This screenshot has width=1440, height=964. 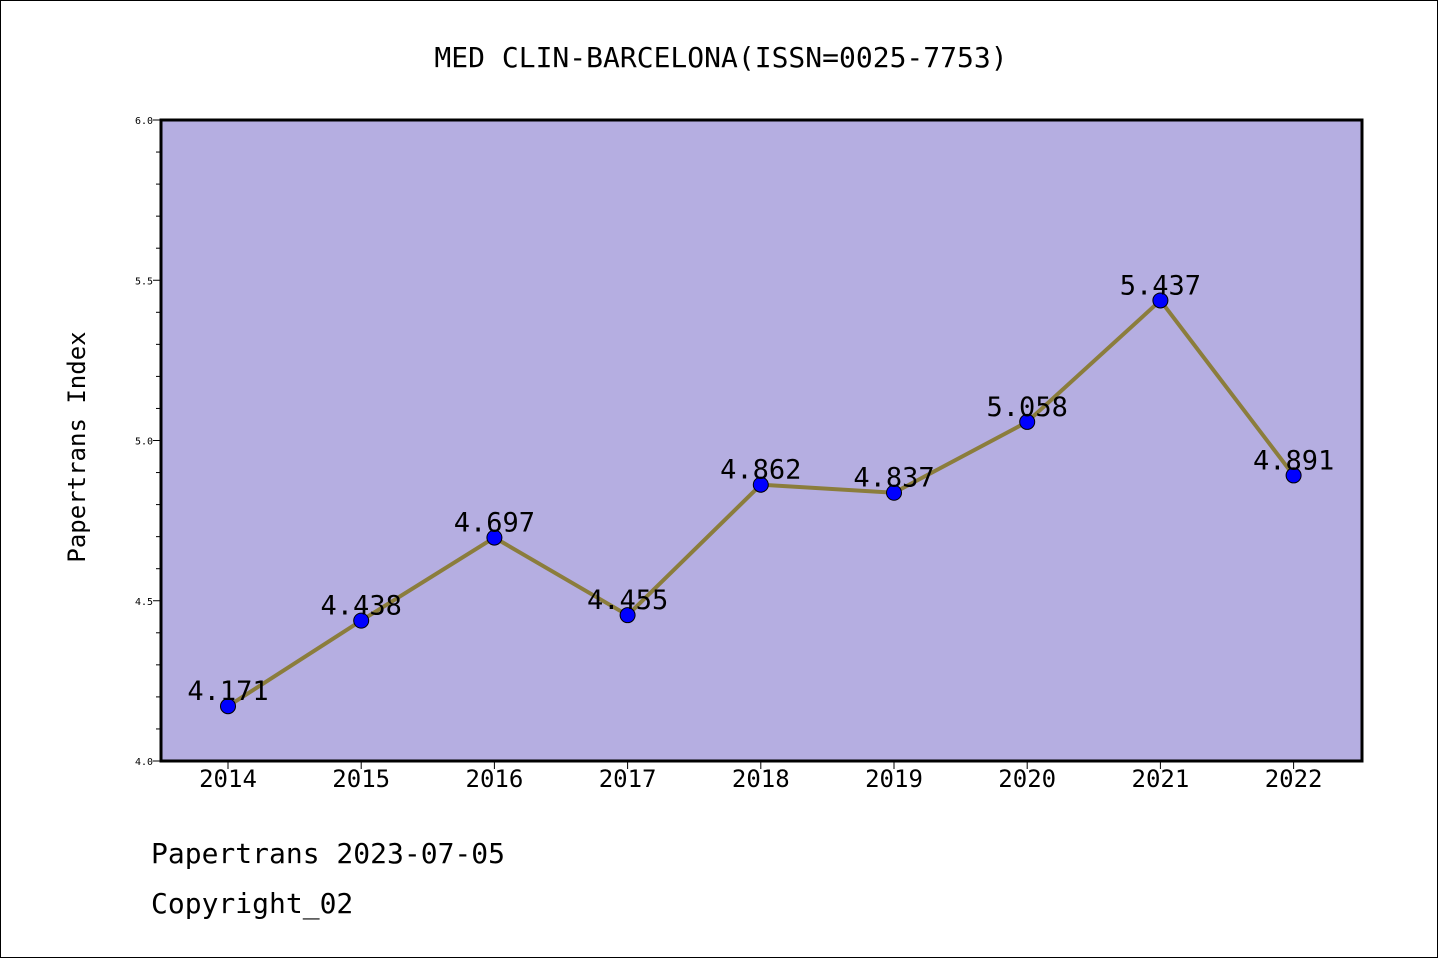 What do you see at coordinates (893, 478) in the screenshot?
I see `data-label: 4.837` at bounding box center [893, 478].